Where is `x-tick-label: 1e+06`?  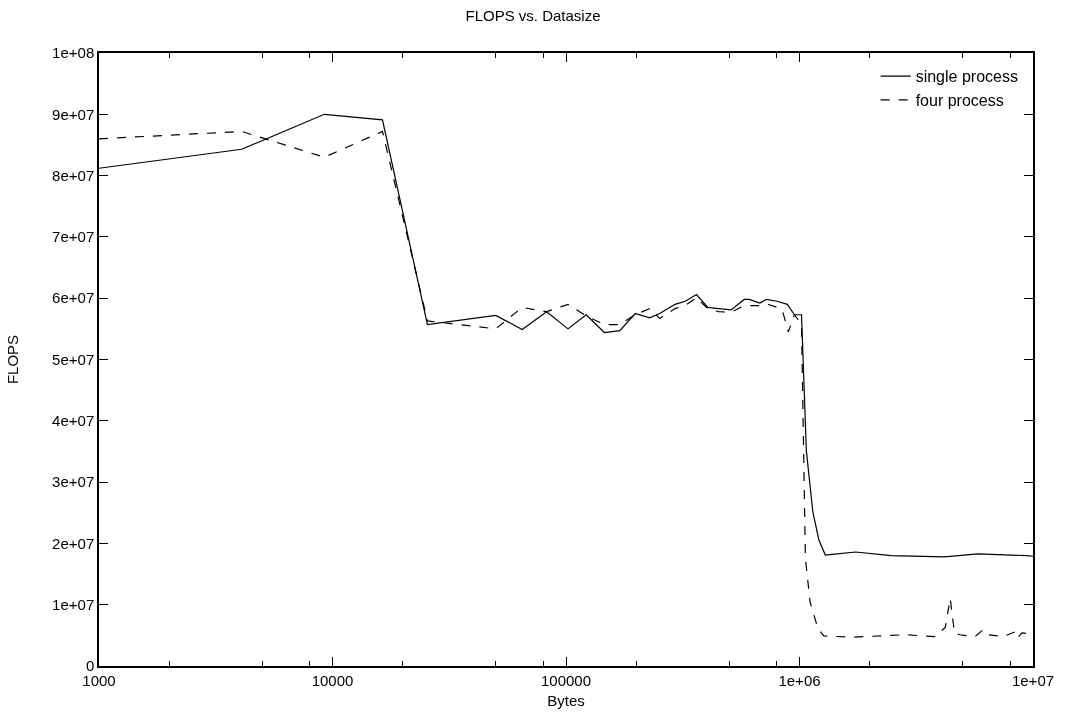
x-tick-label: 1e+06 is located at coordinates (799, 680).